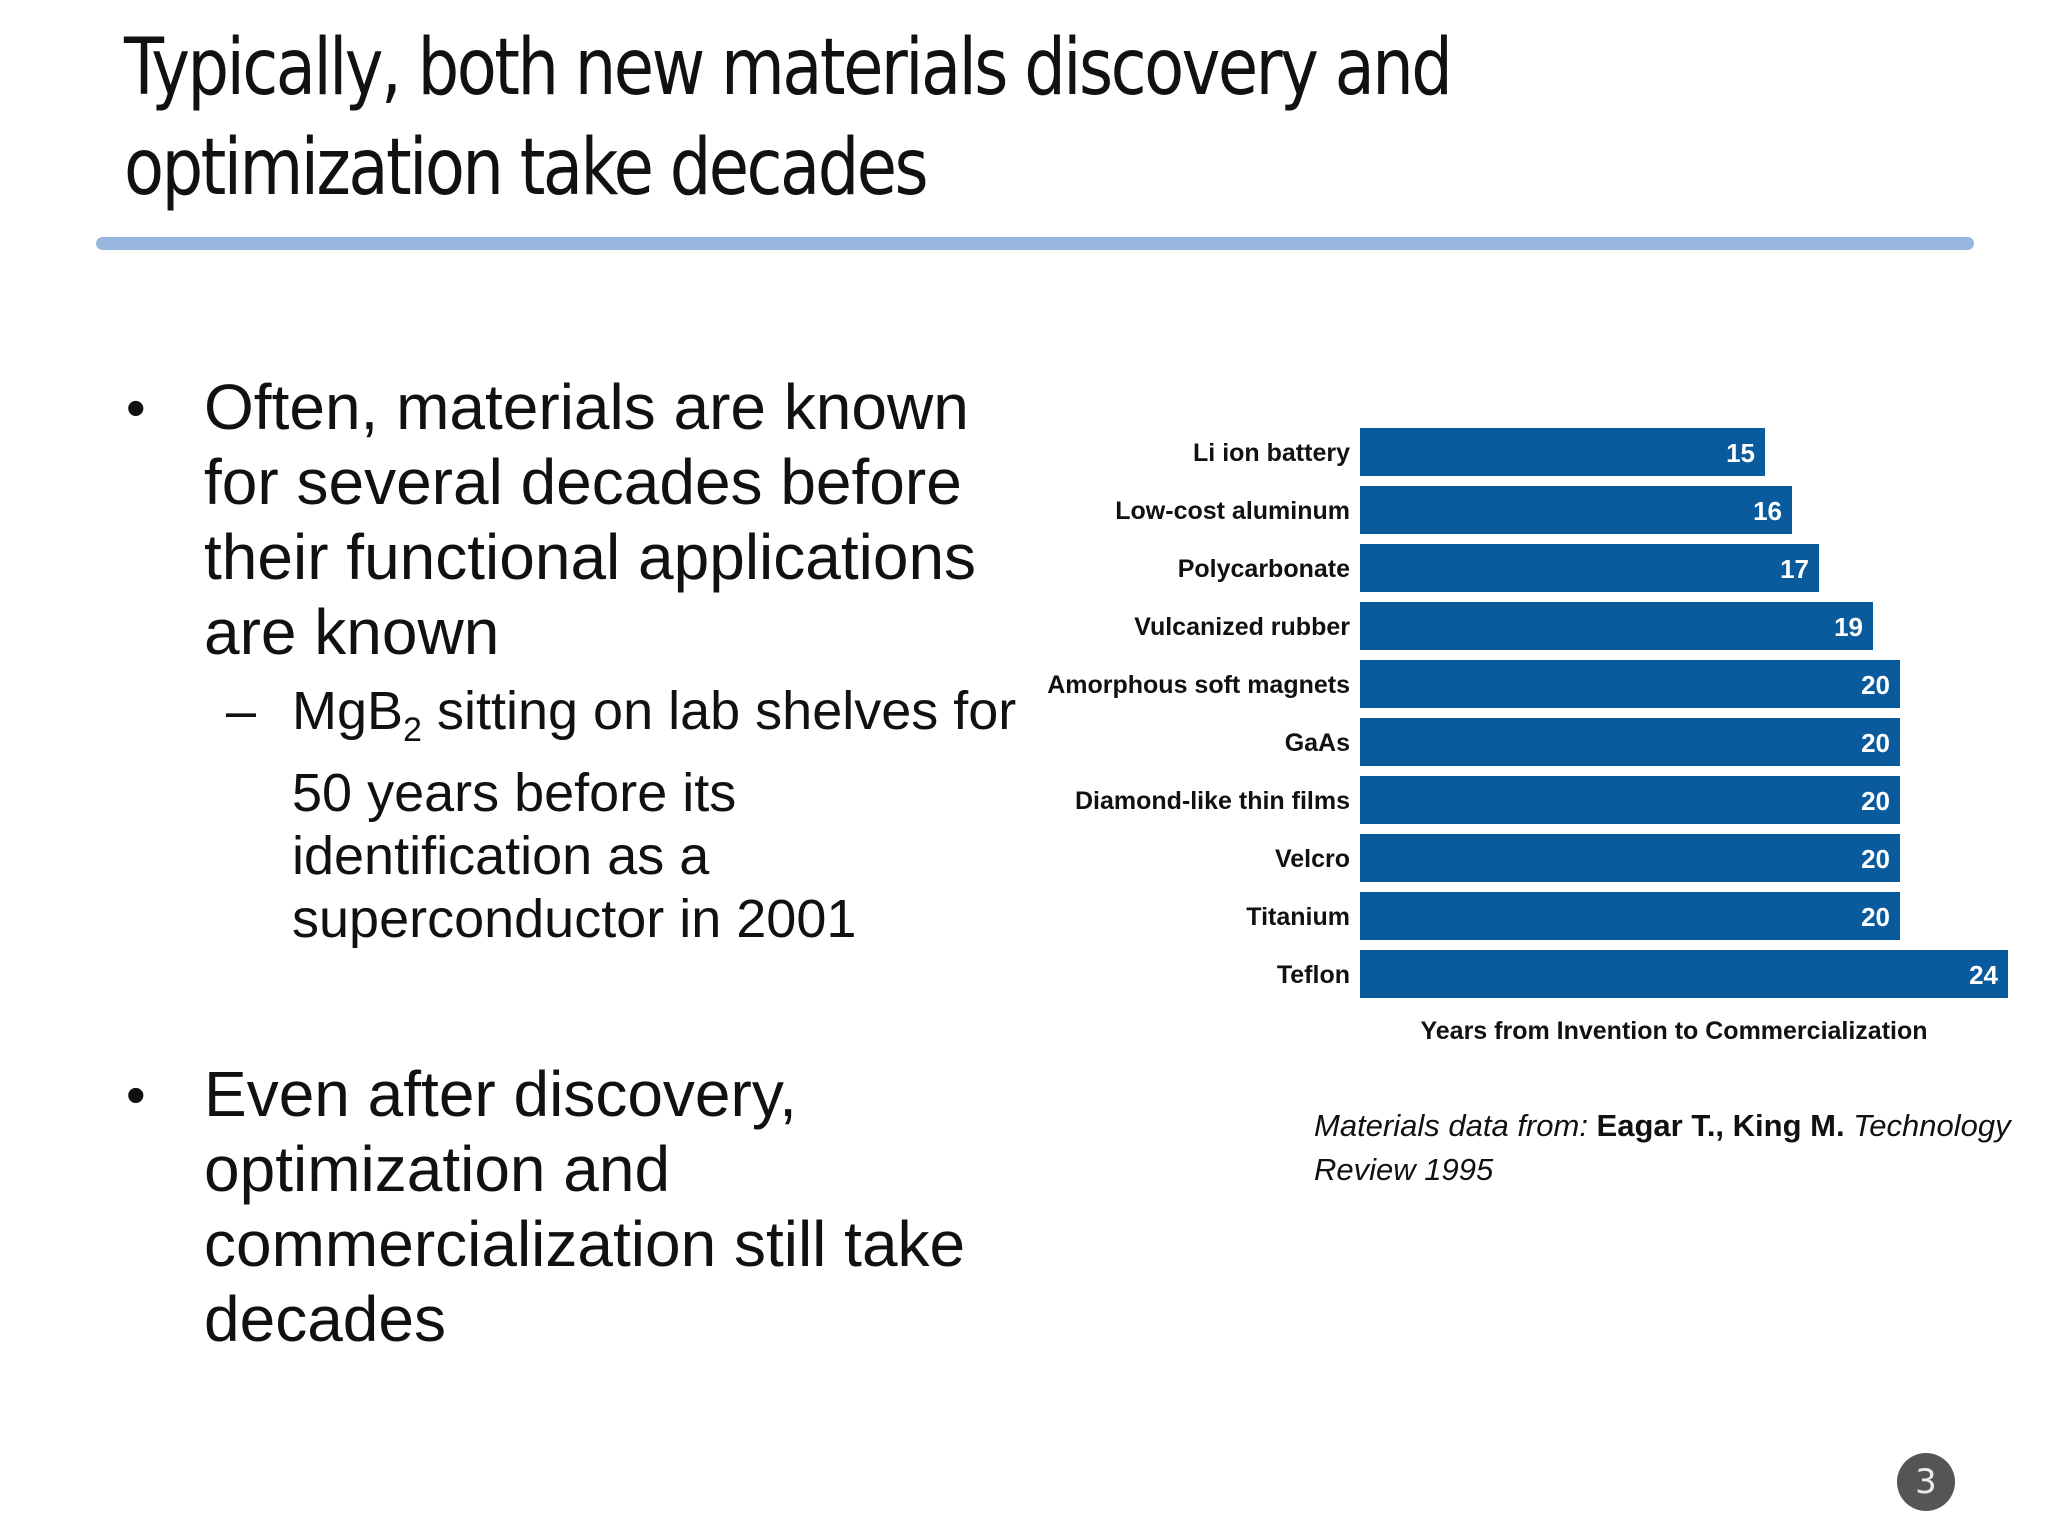  I want to click on data-label: 24, so click(1983, 975).